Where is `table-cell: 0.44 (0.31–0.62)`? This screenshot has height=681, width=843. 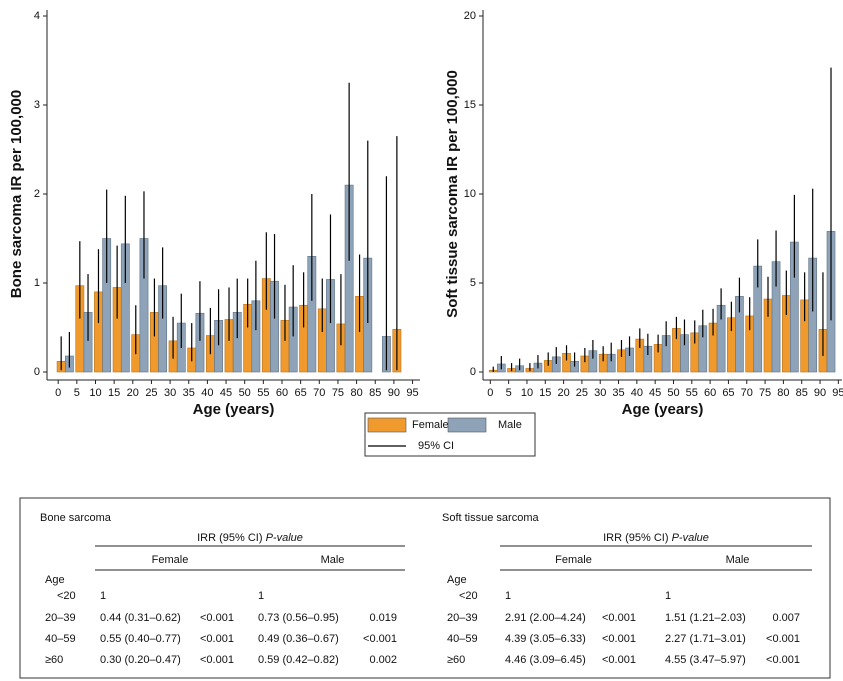 table-cell: 0.44 (0.31–0.62) is located at coordinates (140, 618).